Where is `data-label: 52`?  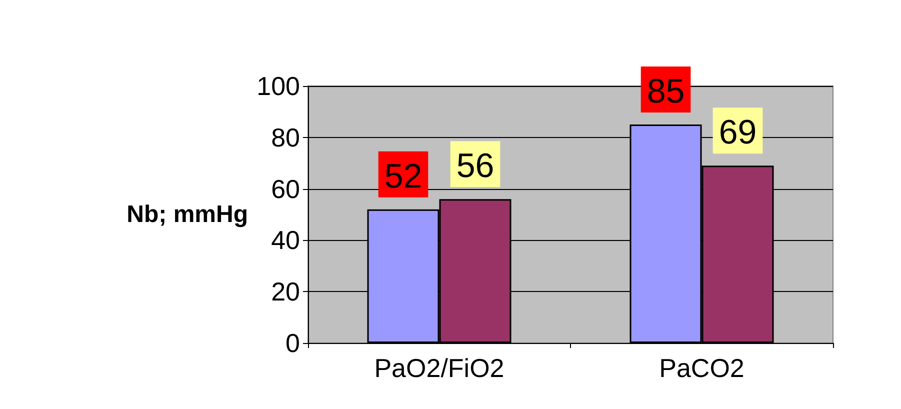
data-label: 52 is located at coordinates (403, 176).